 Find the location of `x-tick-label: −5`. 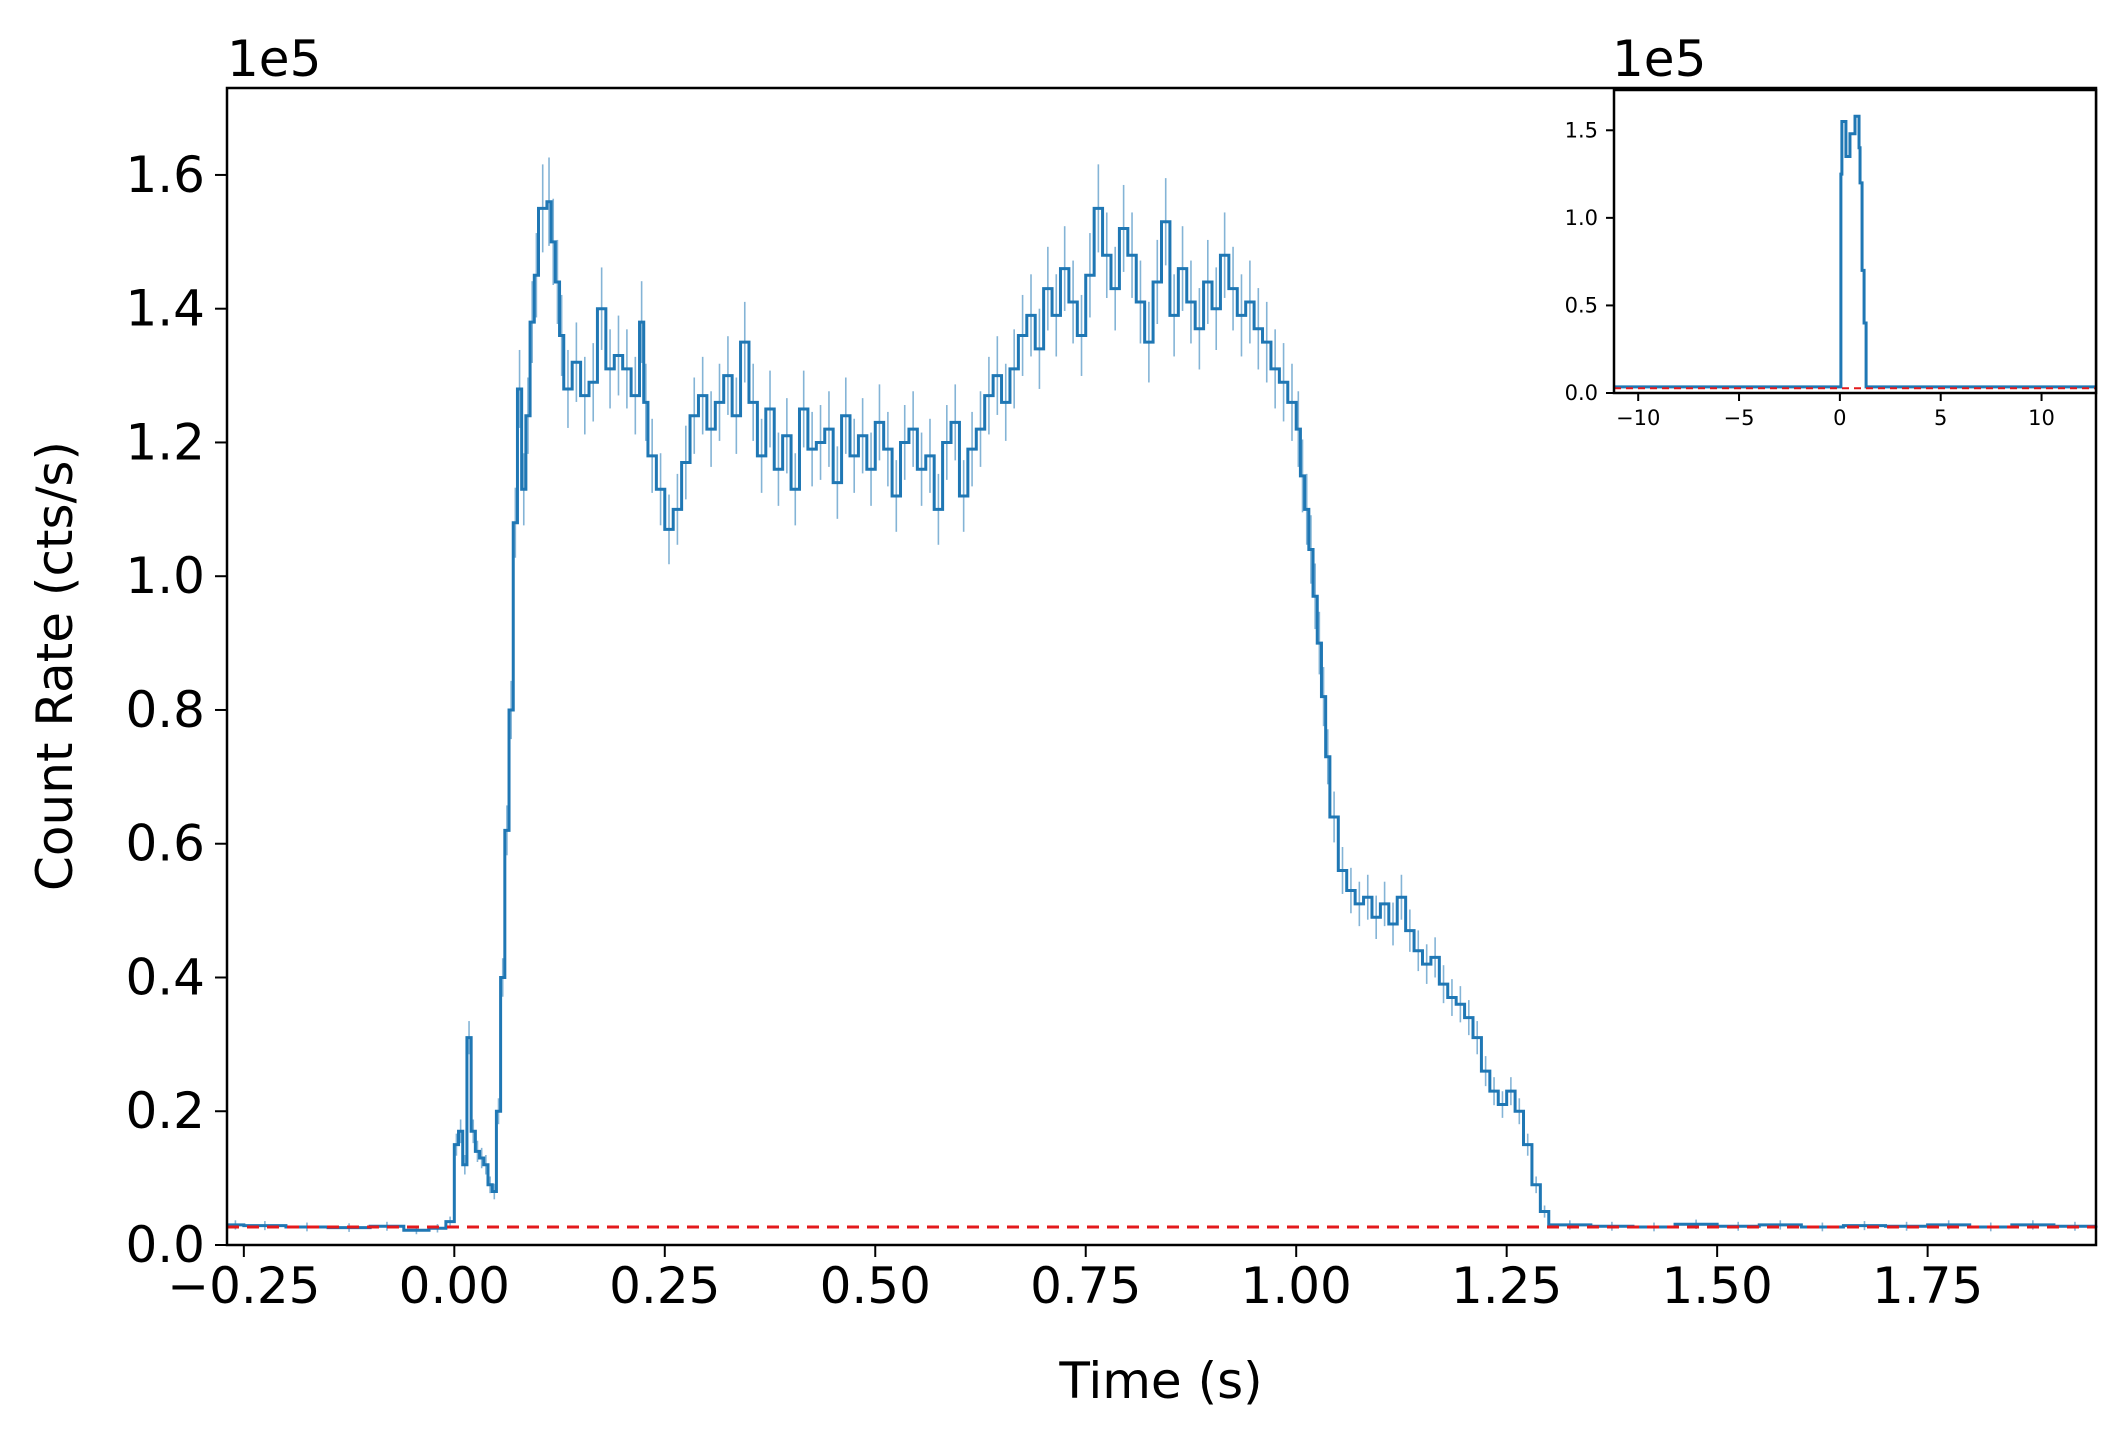

x-tick-label: −5 is located at coordinates (1739, 418).